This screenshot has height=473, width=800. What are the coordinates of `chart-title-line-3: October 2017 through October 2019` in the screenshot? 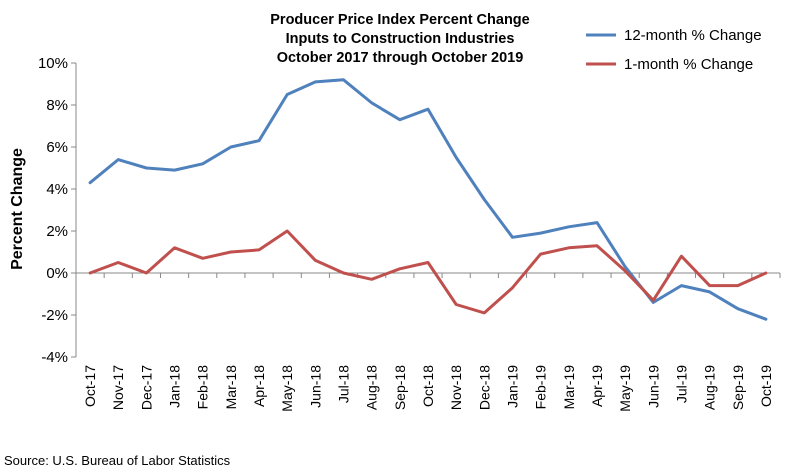 It's located at (400, 58).